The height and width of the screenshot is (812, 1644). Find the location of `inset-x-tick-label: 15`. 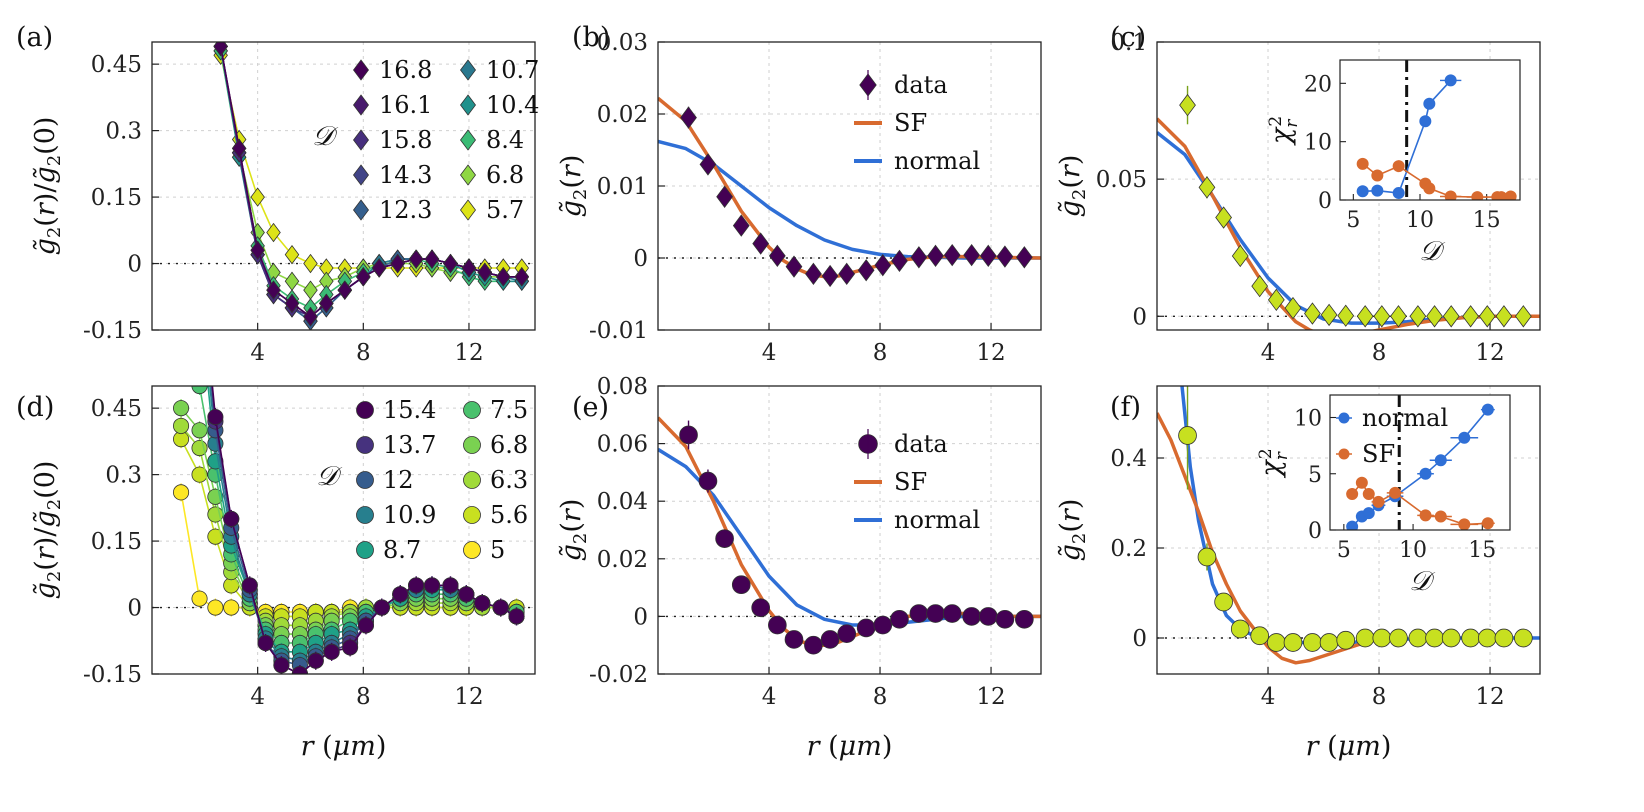

inset-x-tick-label: 15 is located at coordinates (1487, 220).